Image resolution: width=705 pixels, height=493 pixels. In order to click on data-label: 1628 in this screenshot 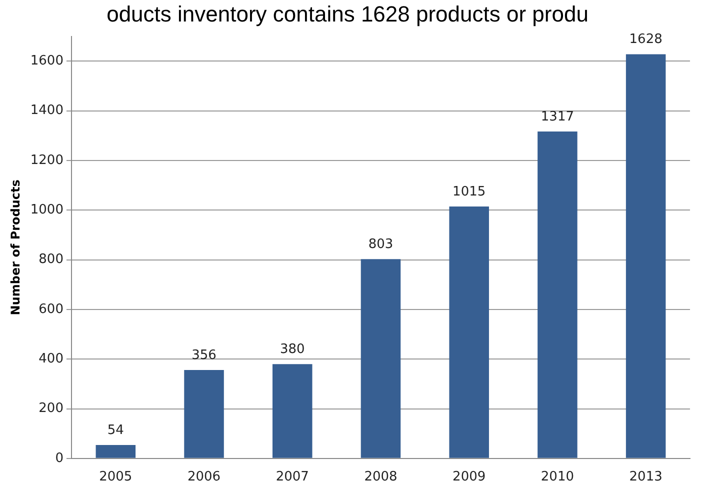, I will do `click(645, 40)`.